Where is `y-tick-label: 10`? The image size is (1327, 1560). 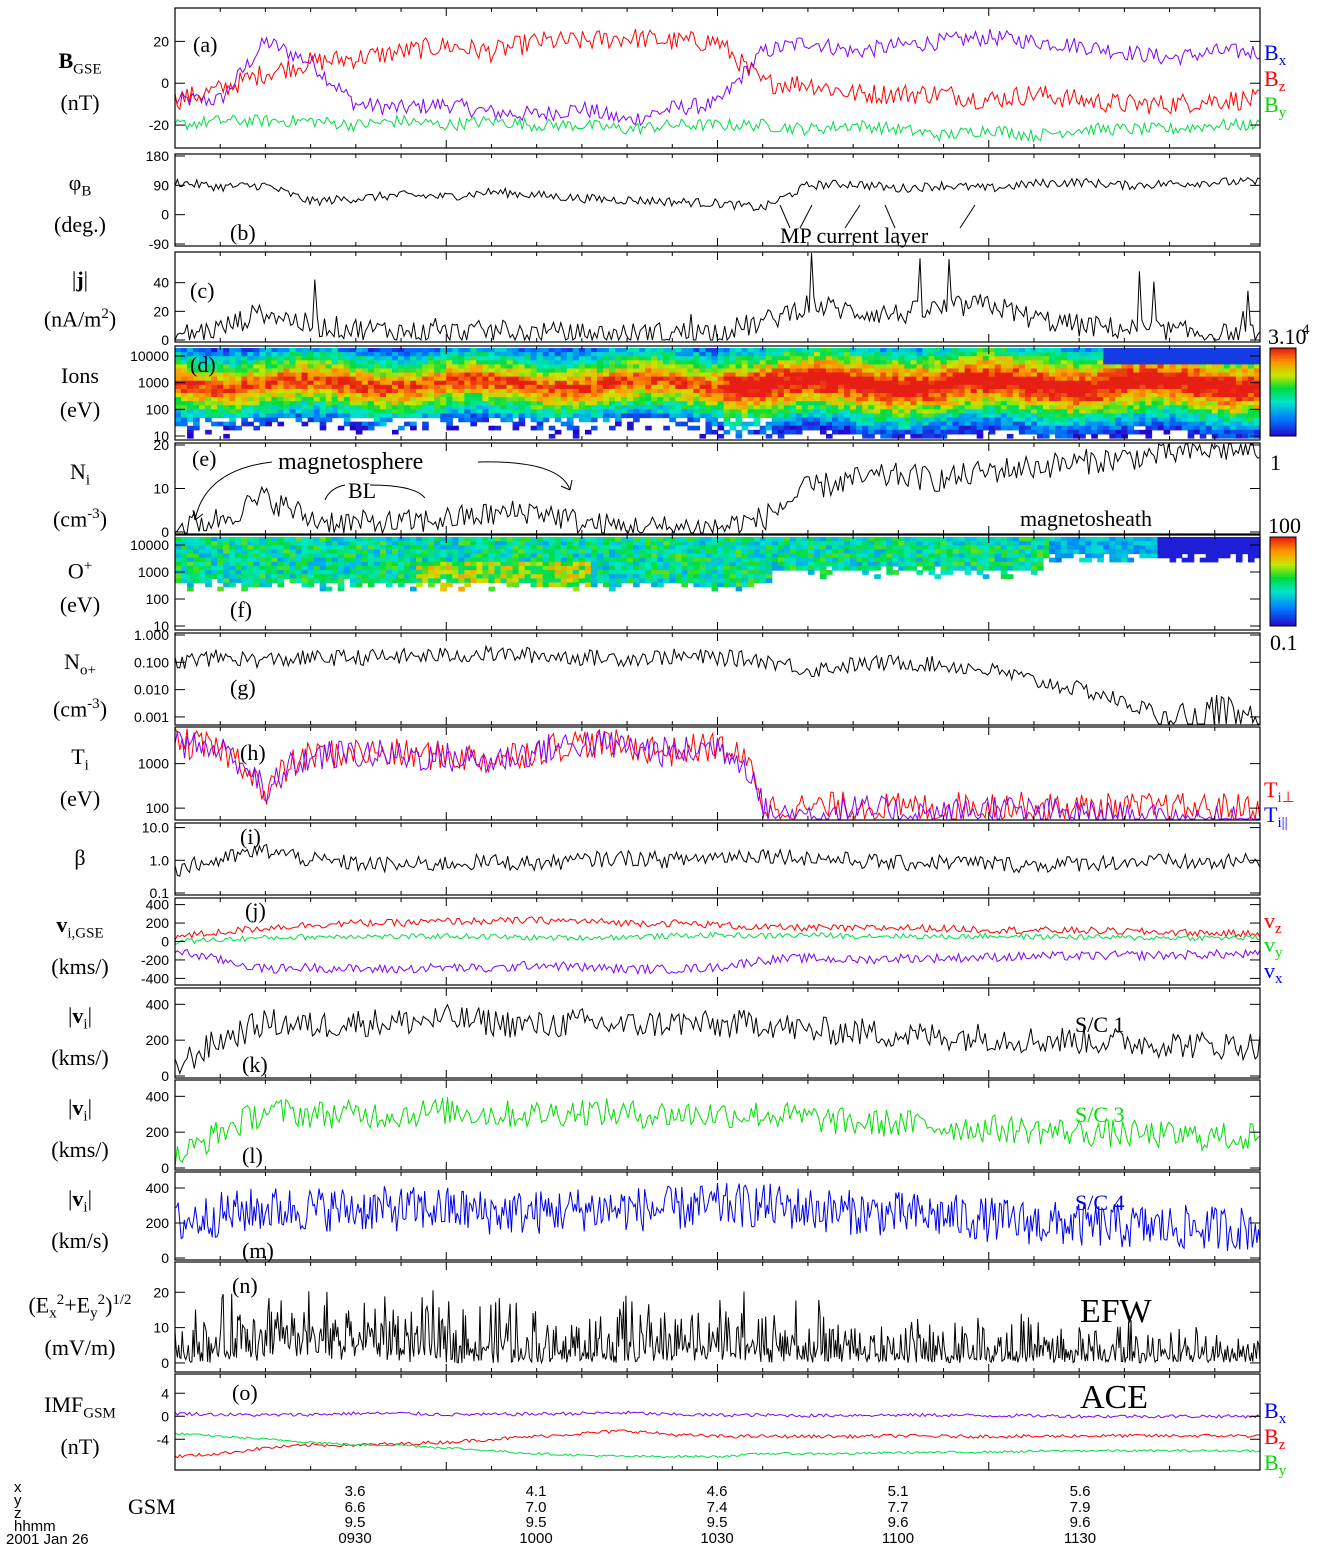 y-tick-label: 10 is located at coordinates (161, 489).